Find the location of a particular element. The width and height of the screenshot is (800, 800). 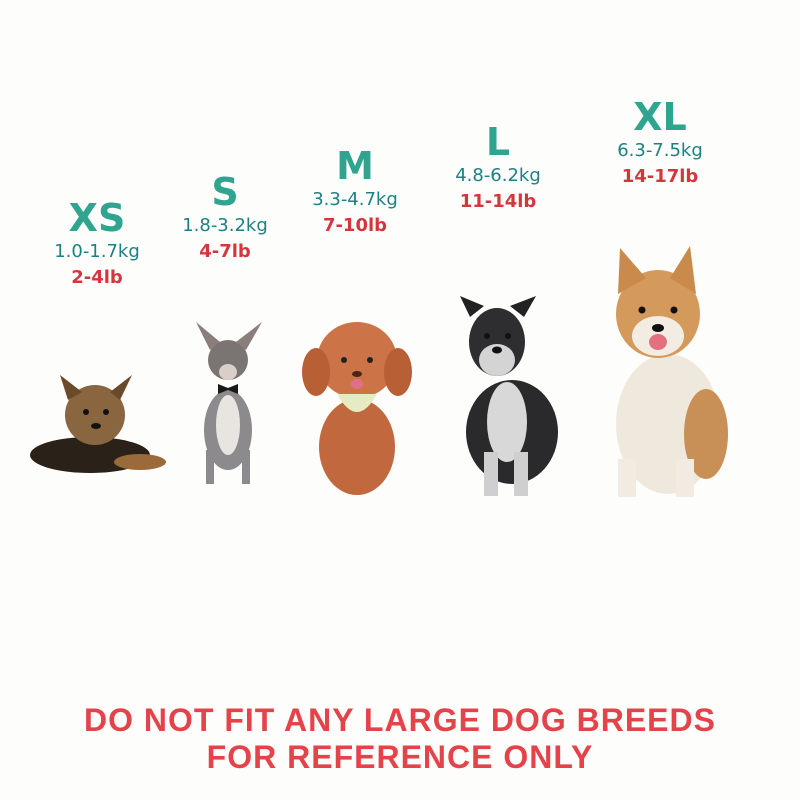

weight-kg: 4.8-6.2kg is located at coordinates (498, 175).